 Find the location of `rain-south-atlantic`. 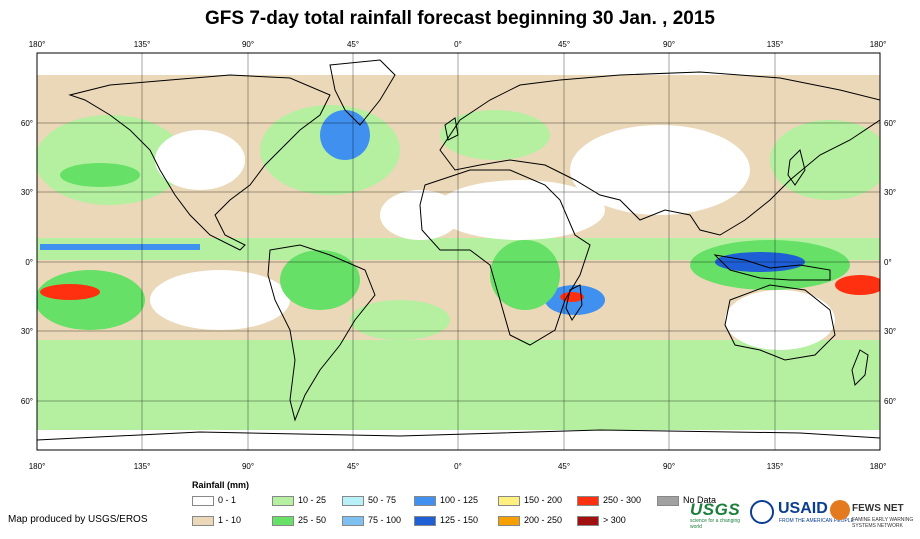

rain-south-atlantic is located at coordinates (400, 320).